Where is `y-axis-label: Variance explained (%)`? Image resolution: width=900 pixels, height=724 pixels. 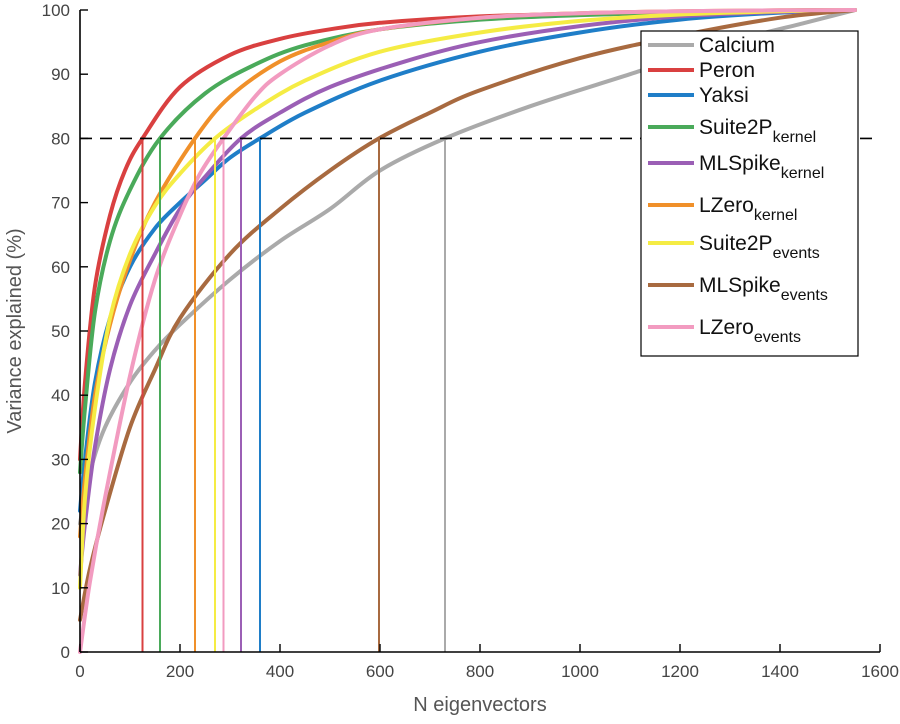
y-axis-label: Variance explained (%) is located at coordinates (15, 330).